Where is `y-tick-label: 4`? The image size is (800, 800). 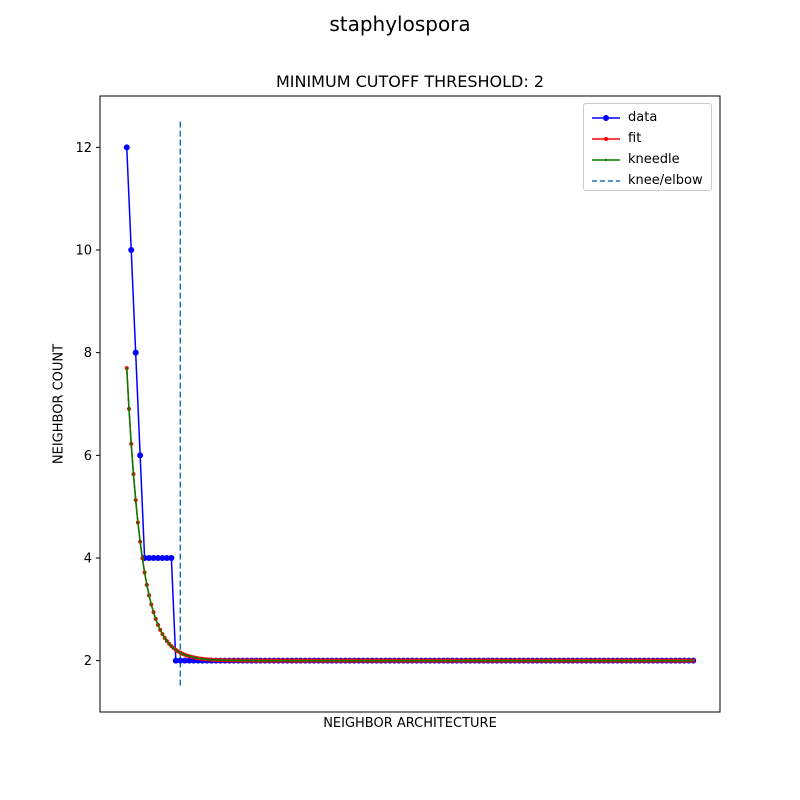 y-tick-label: 4 is located at coordinates (88, 559).